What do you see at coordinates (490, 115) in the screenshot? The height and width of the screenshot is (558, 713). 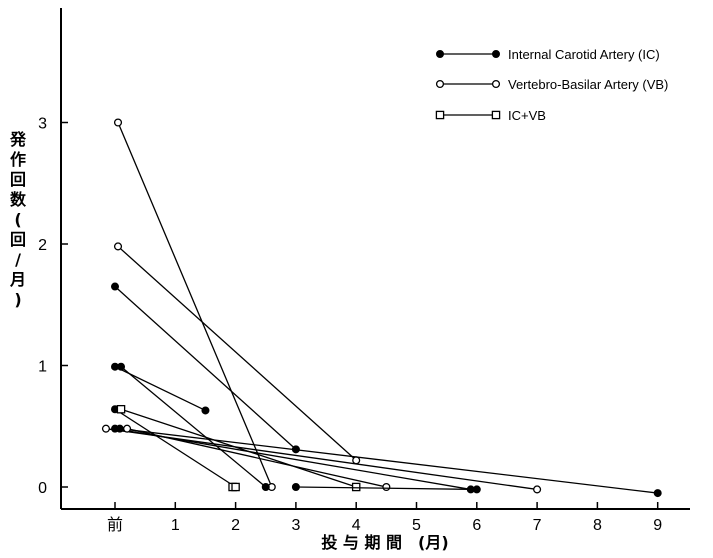 I see `legend-entry: IC+VB` at bounding box center [490, 115].